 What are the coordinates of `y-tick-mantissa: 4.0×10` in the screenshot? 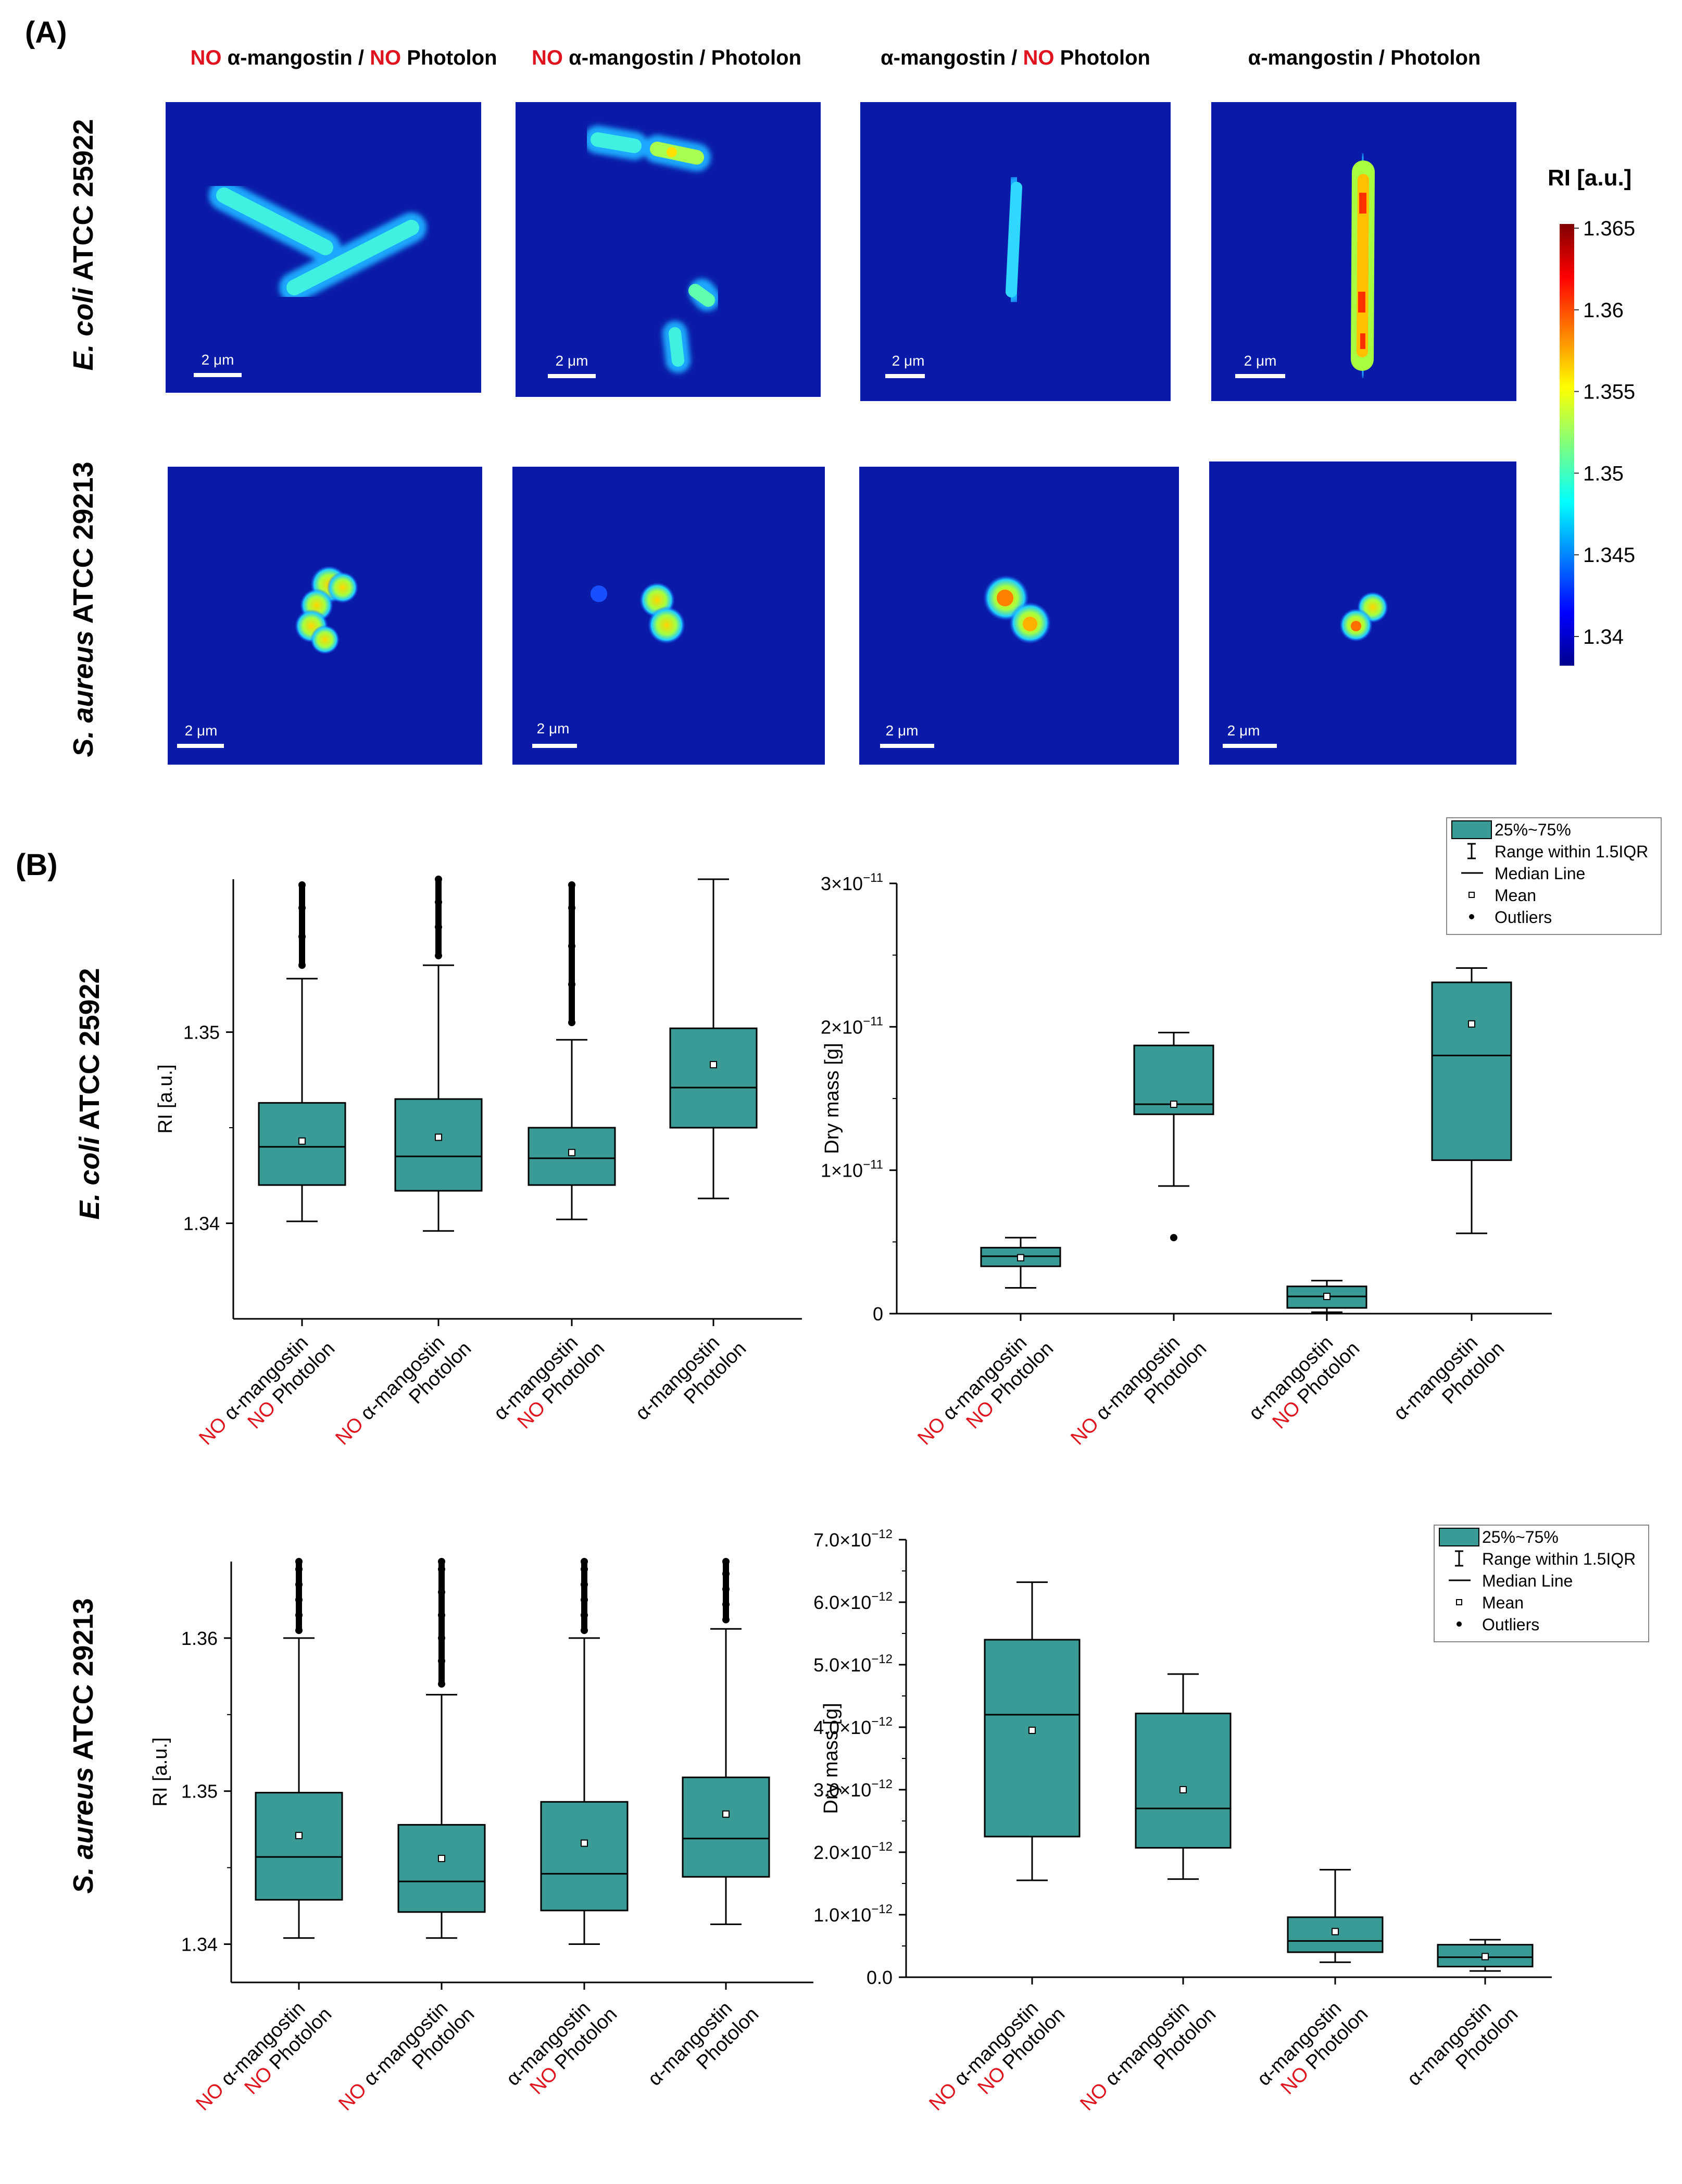 It's located at (842, 1728).